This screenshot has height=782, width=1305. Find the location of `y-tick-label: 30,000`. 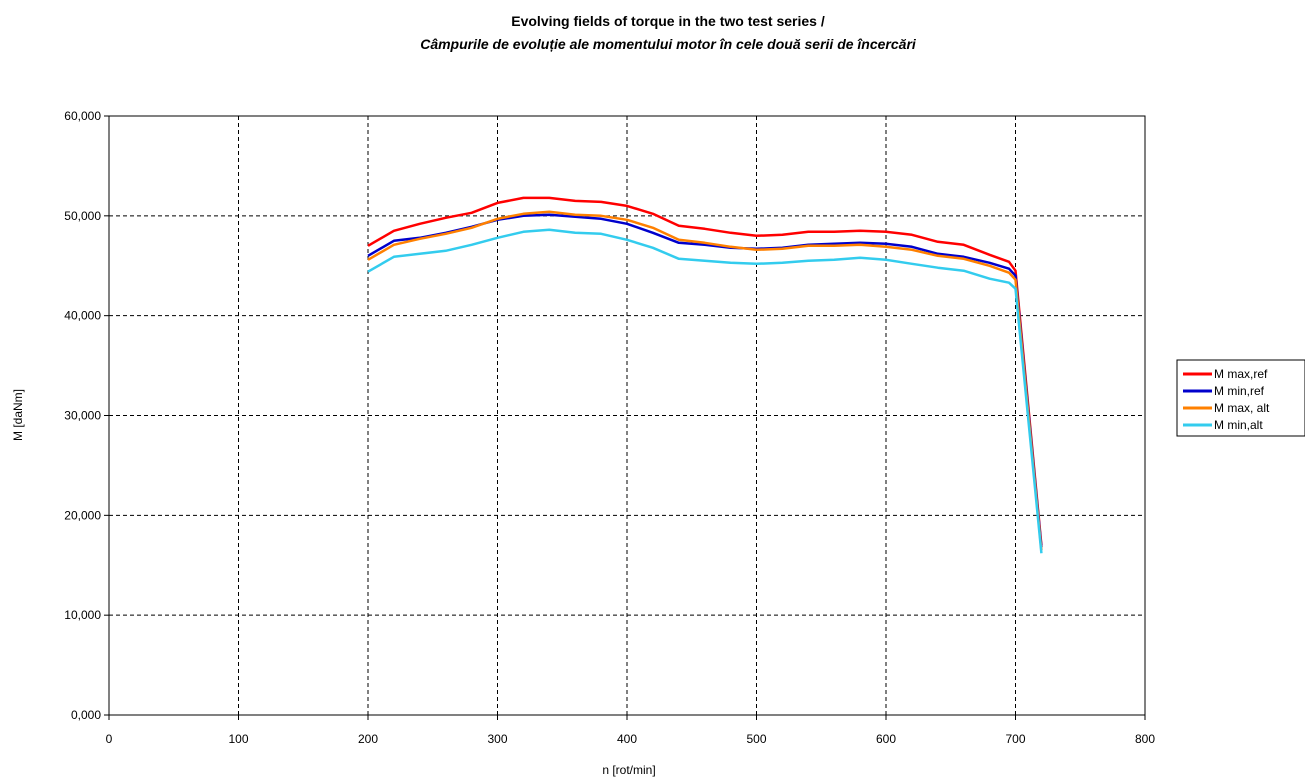

y-tick-label: 30,000 is located at coordinates (82, 416).